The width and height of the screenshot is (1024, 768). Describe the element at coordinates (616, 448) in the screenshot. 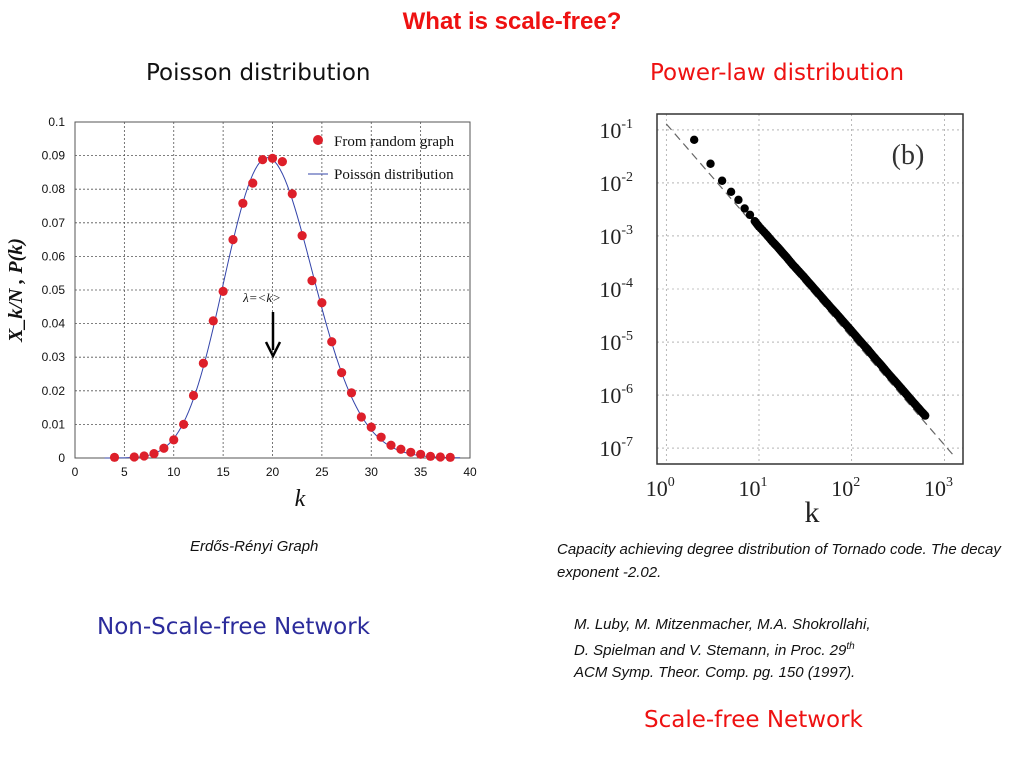

I see `power-law-y-tick-label: 10⁻⁷` at that location.